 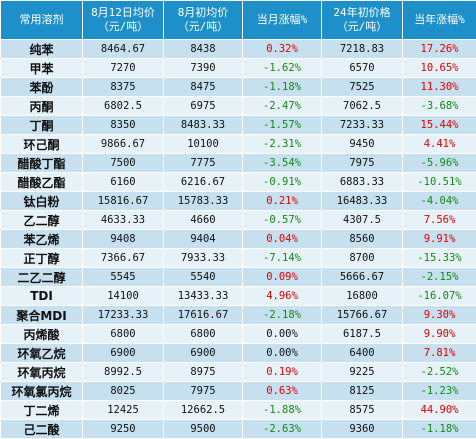 I want to click on aug-start-price-cell: 6800, so click(x=203, y=334).